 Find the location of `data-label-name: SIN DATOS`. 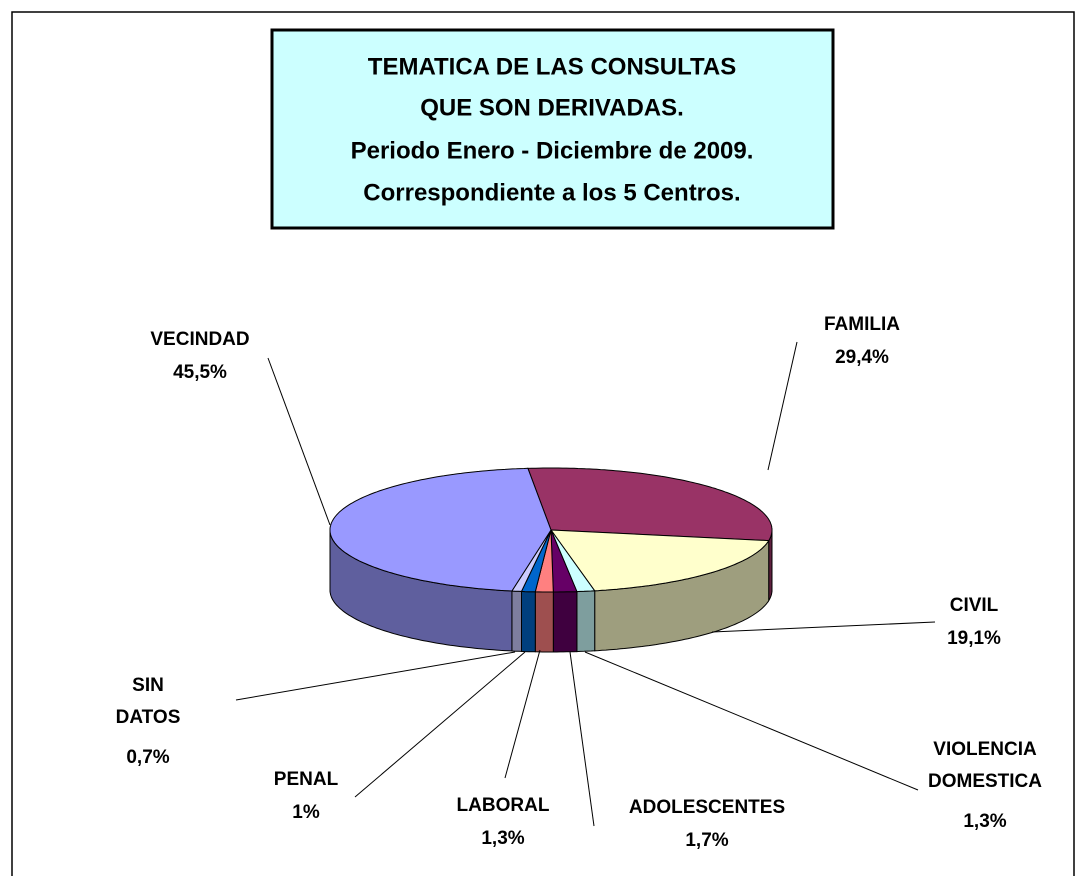

data-label-name: SIN DATOS is located at coordinates (148, 701).